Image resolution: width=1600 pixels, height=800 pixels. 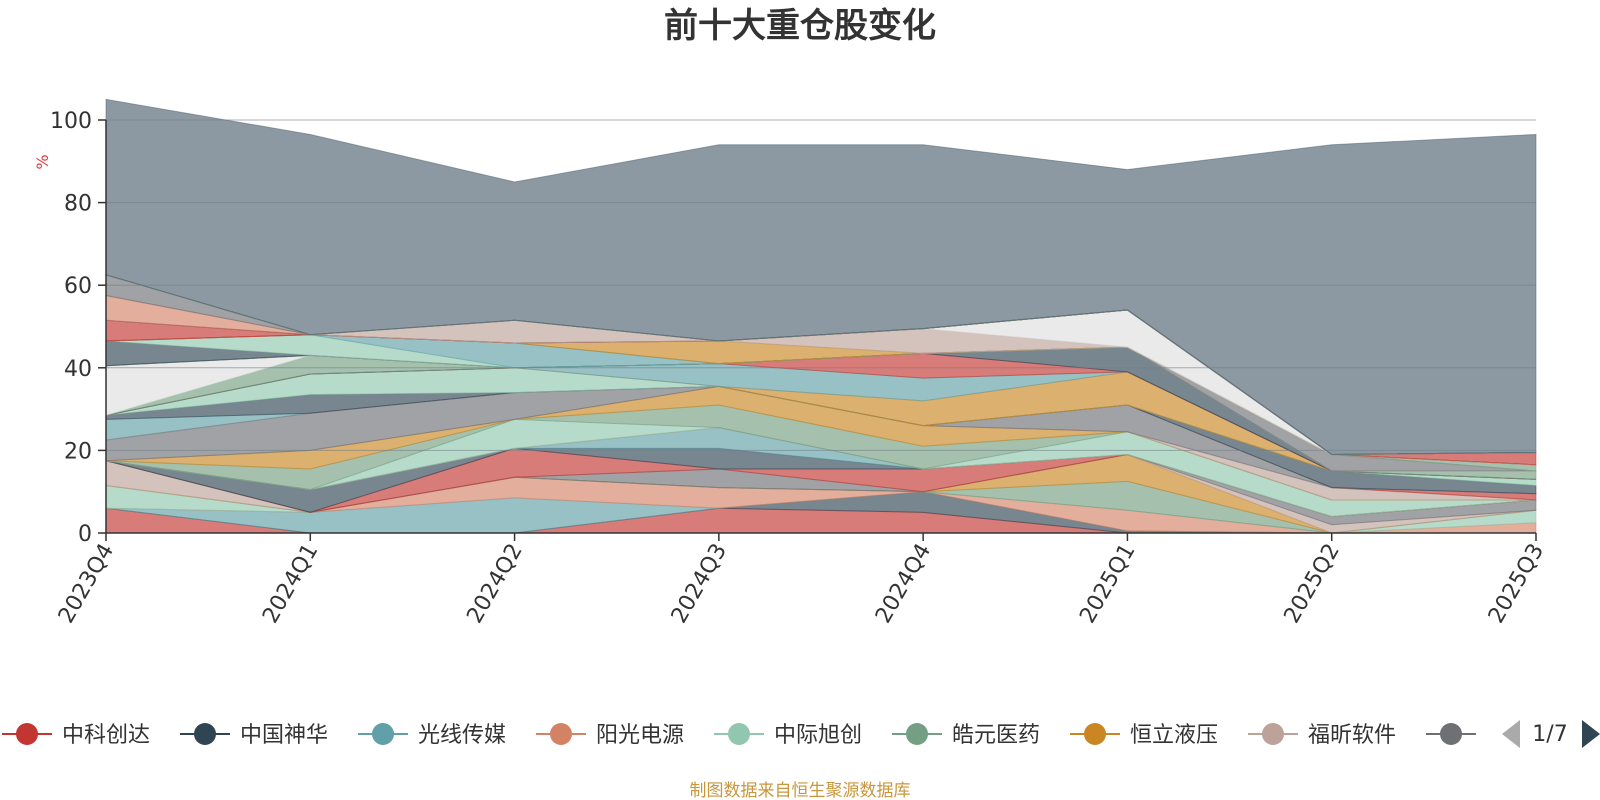 I want to click on legend-item: 恒立液压, so click(x=1144, y=735).